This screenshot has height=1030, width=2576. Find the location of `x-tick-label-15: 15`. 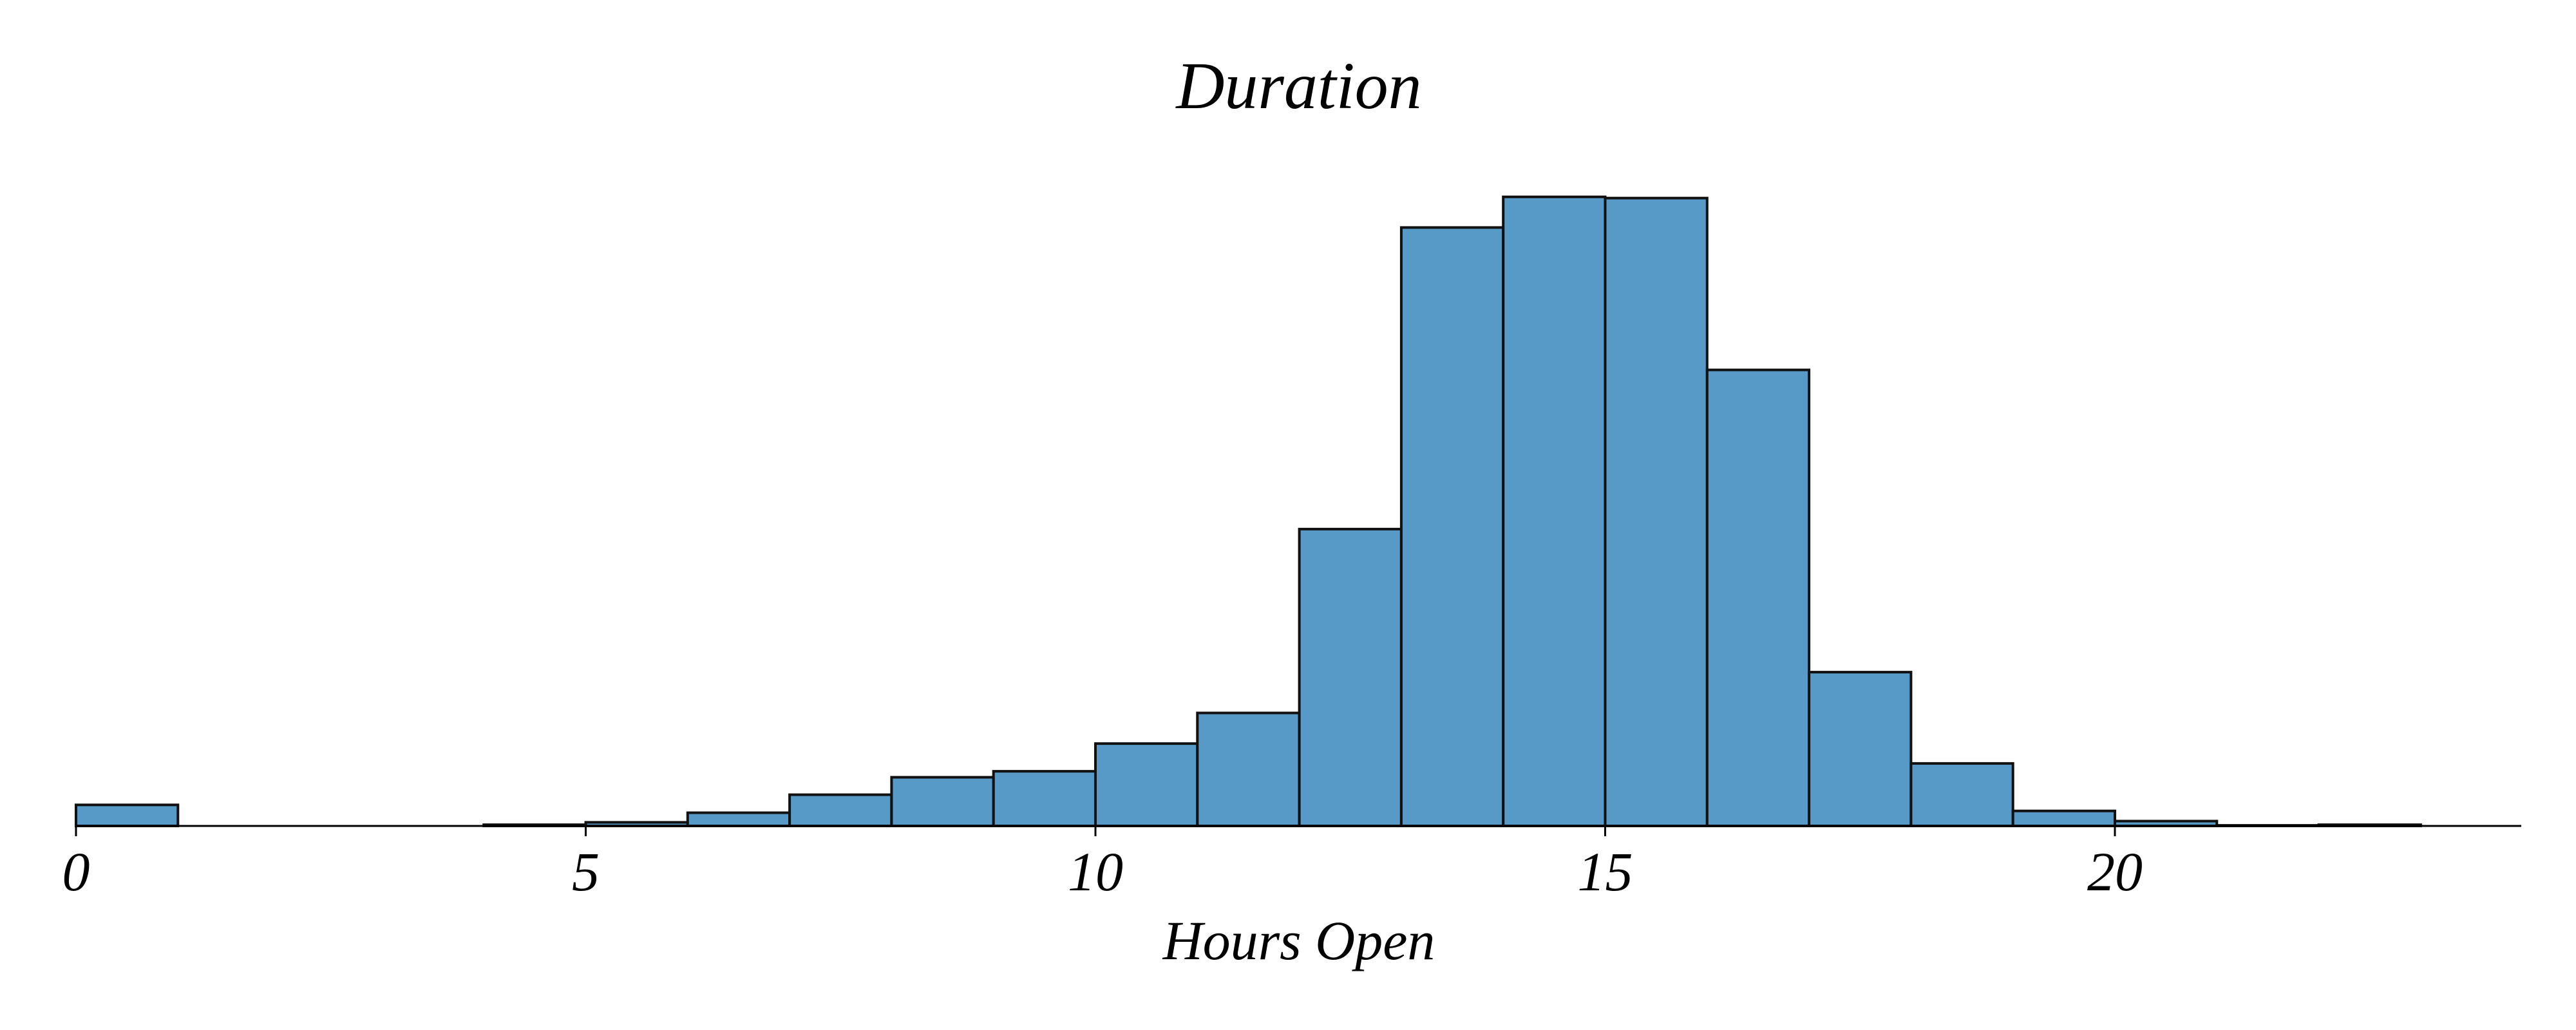

x-tick-label-15: 15 is located at coordinates (1605, 872).